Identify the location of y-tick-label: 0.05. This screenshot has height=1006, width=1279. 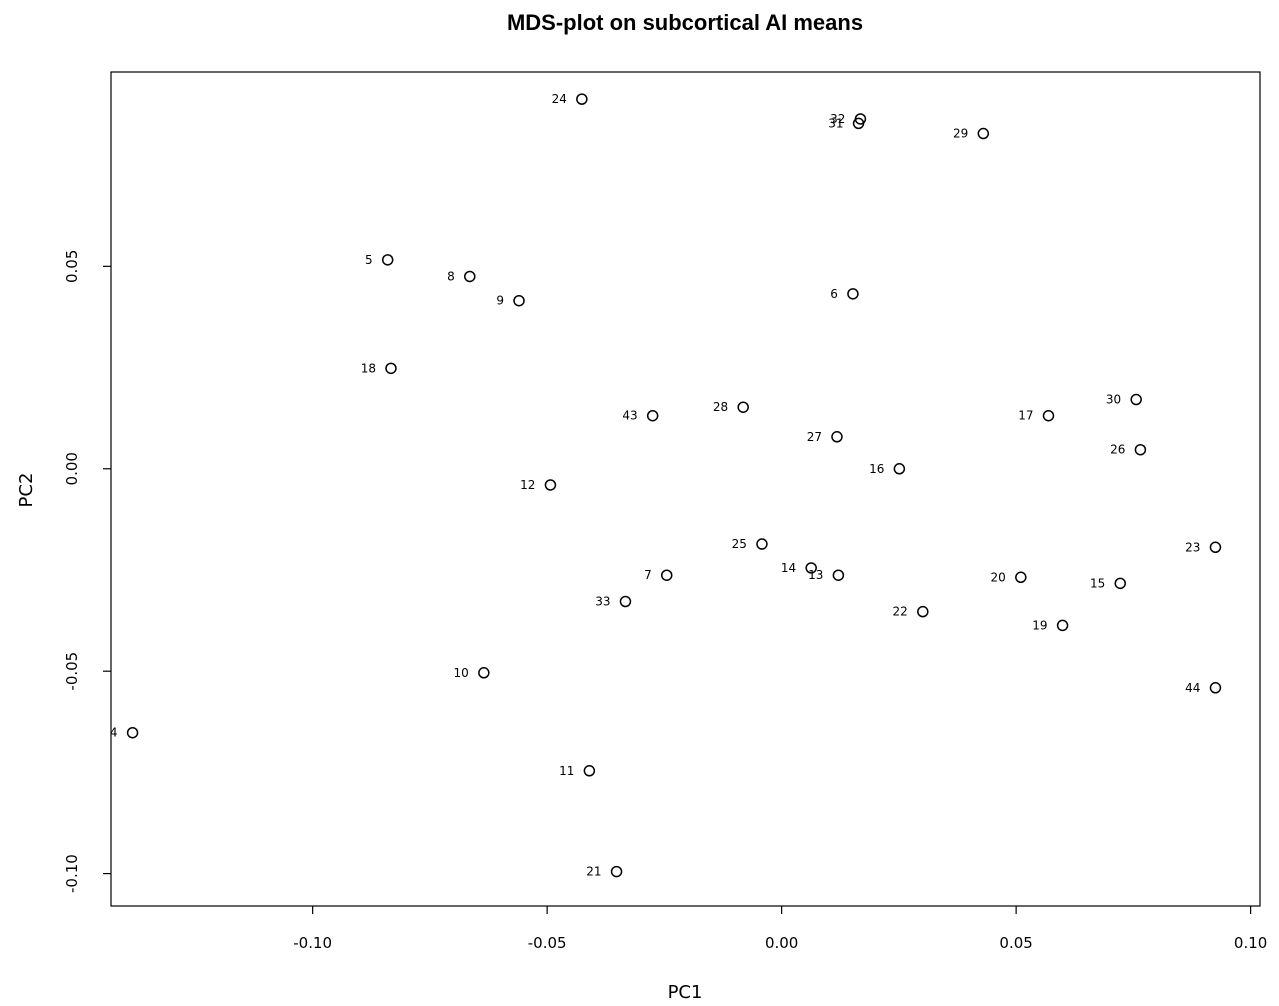
(72, 266).